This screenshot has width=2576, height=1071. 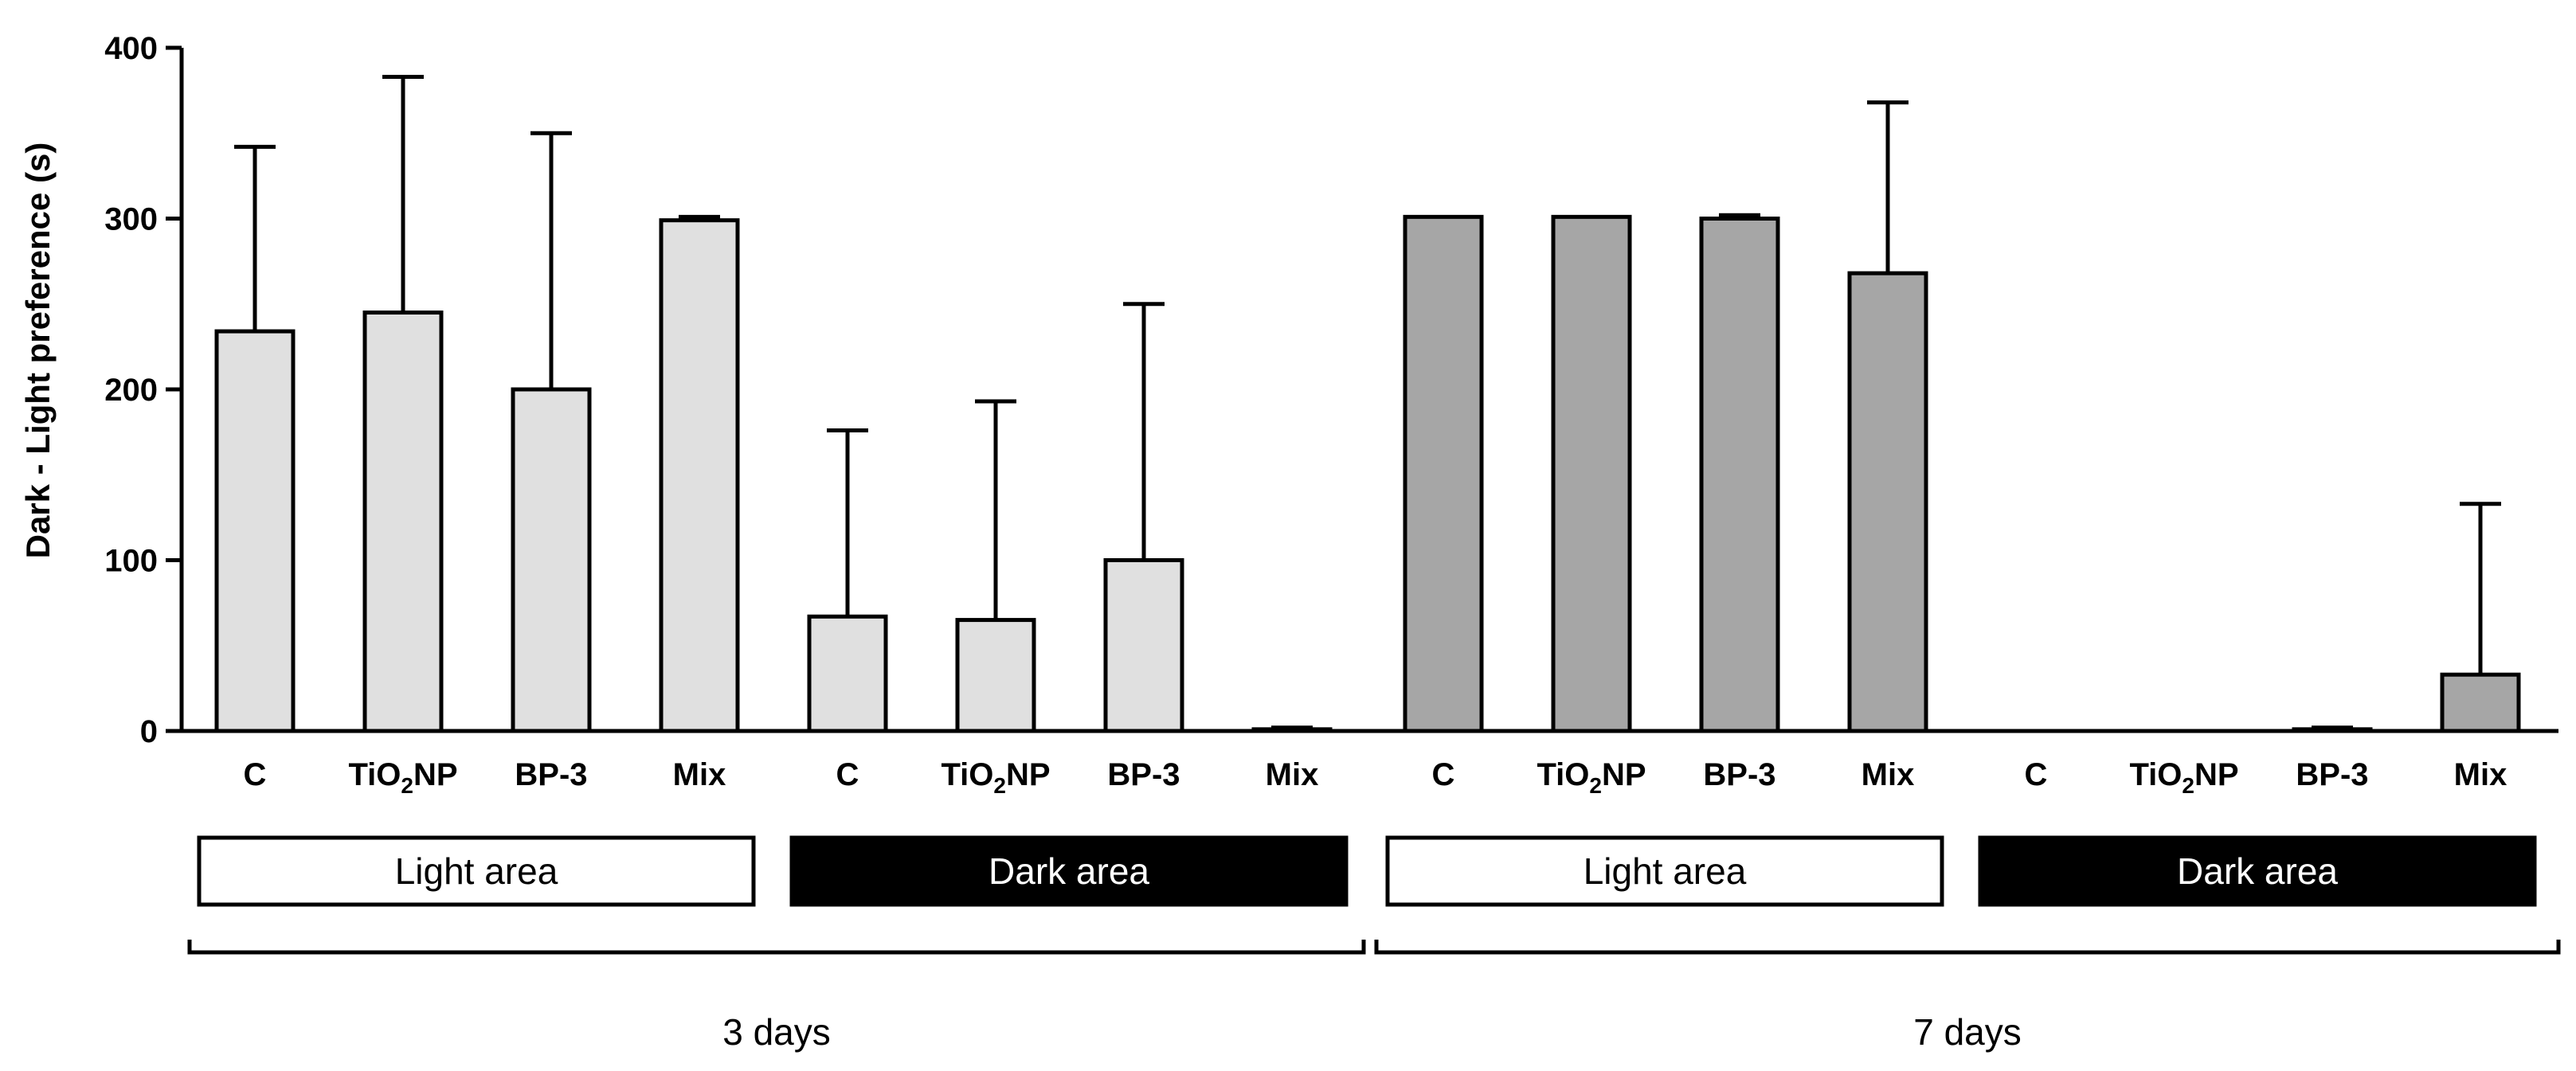 What do you see at coordinates (1374, 996) in the screenshot?
I see `day-groups: 3 days 7 days` at bounding box center [1374, 996].